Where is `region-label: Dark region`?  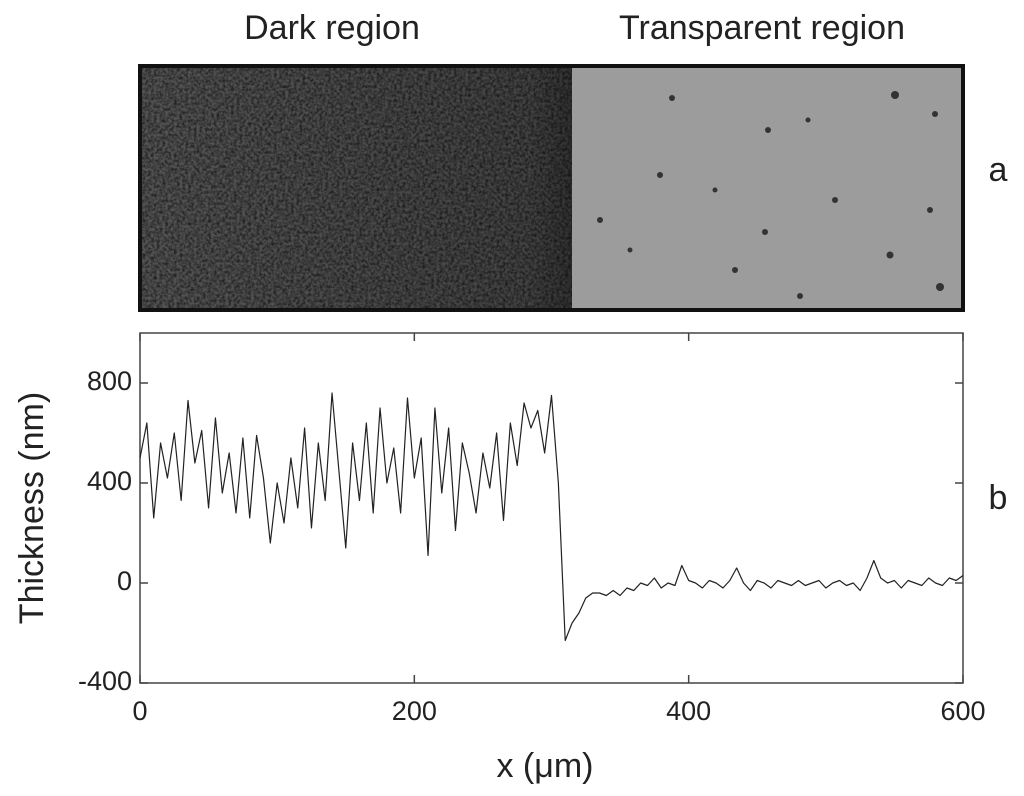
region-label: Dark region is located at coordinates (332, 28).